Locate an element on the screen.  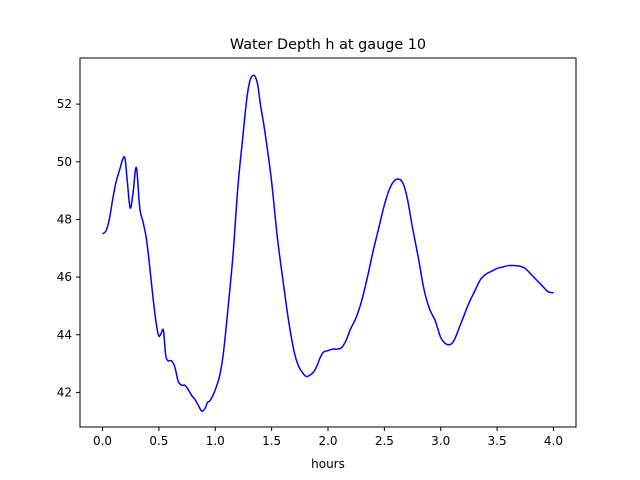
y-tick-label: 46 is located at coordinates (64, 277).